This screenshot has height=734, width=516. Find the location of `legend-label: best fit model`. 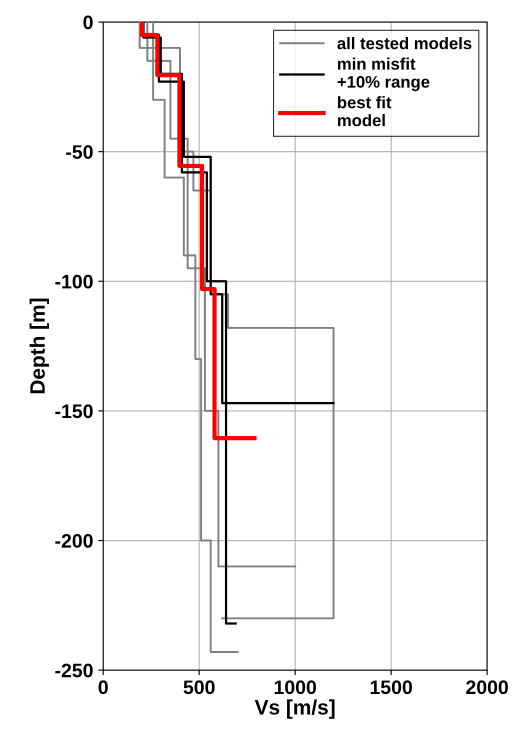

legend-label: best fit model is located at coordinates (365, 111).